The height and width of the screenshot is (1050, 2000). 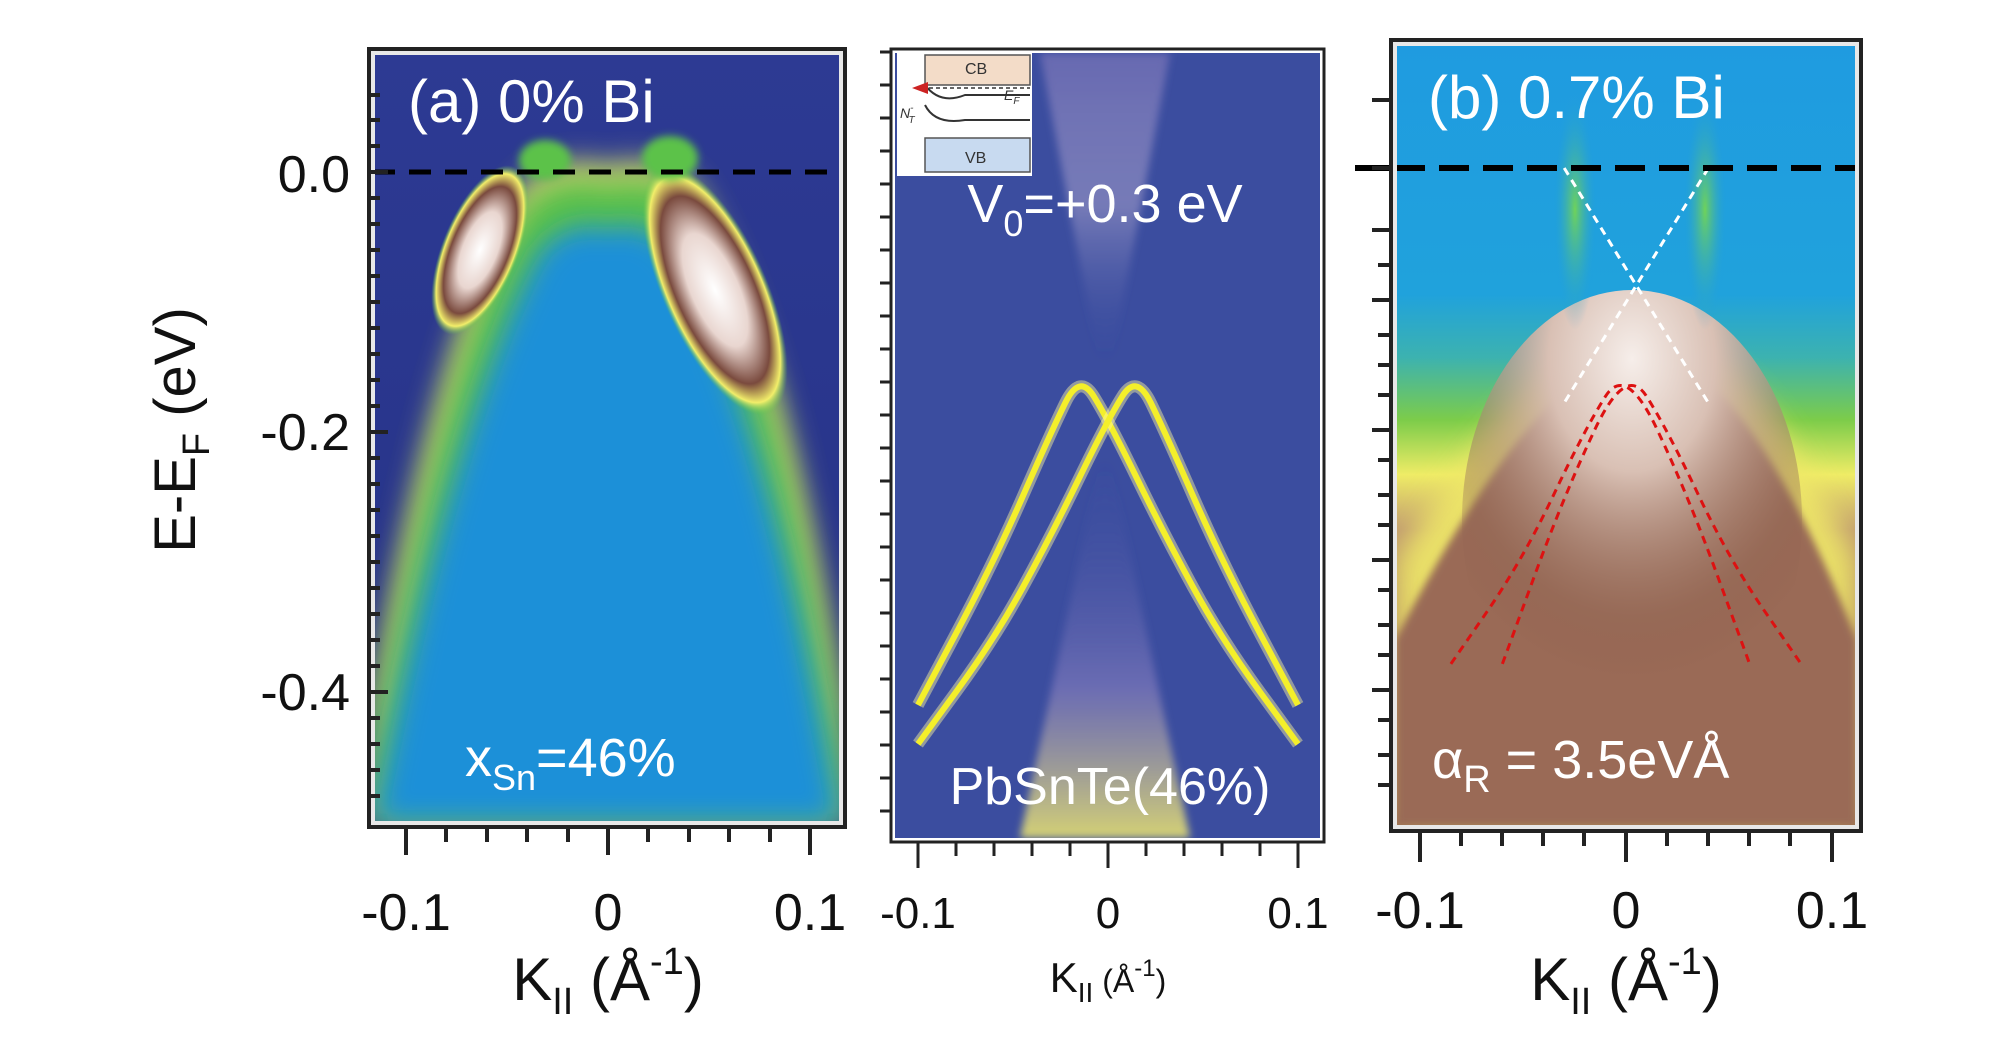 What do you see at coordinates (1626, 911) in the screenshot?
I see `panel-b-x-tick-label: 0` at bounding box center [1626, 911].